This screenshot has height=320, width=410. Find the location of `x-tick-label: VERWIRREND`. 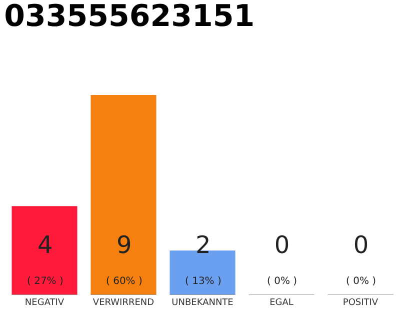

x-tick-label: VERWIRREND is located at coordinates (123, 303).